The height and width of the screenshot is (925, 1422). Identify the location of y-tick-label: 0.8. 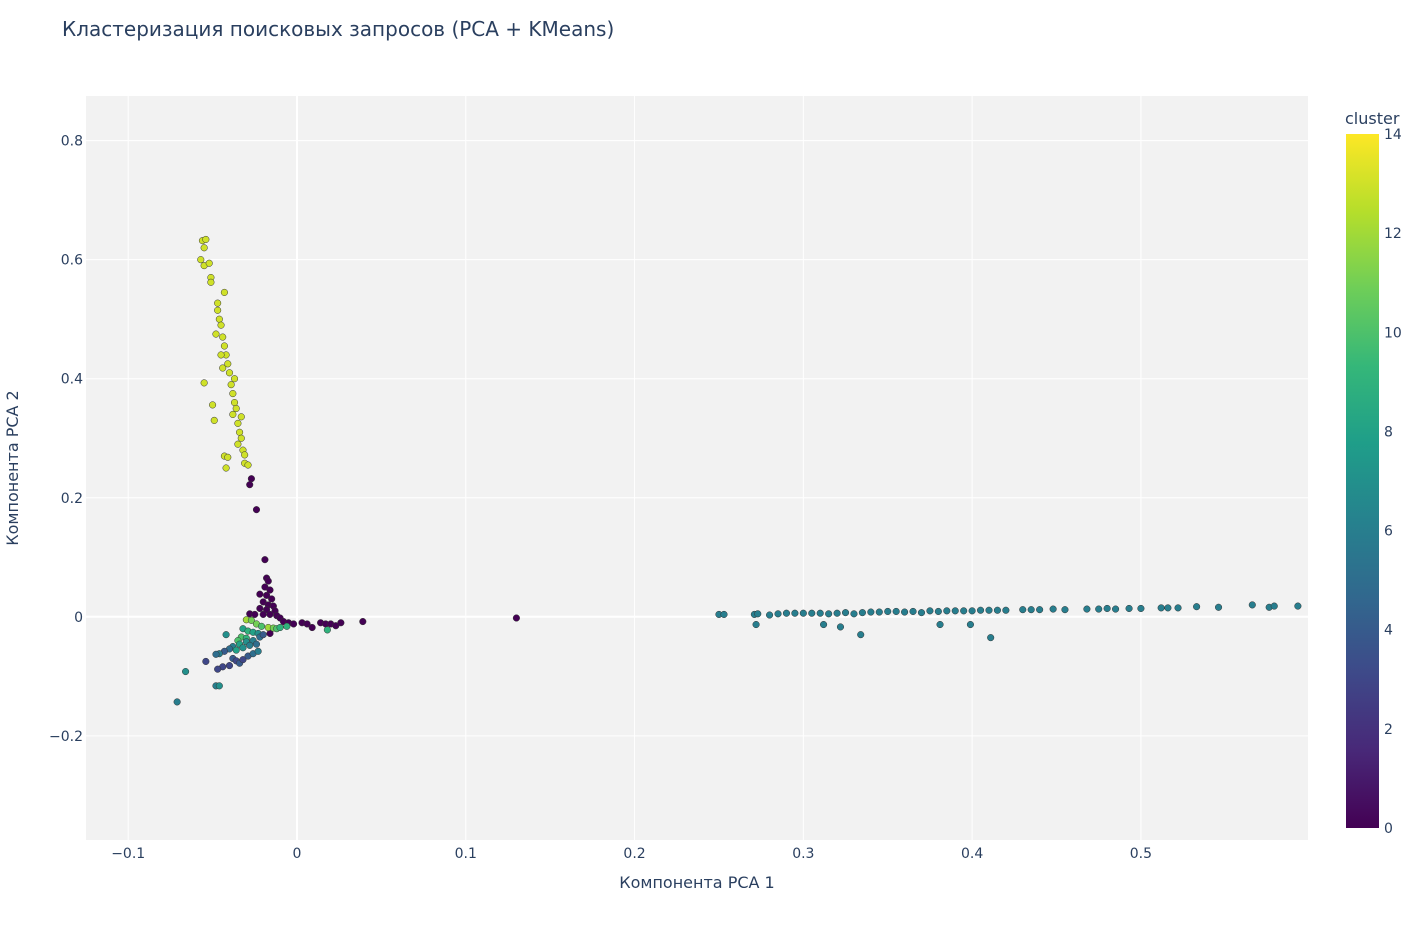
(72, 142).